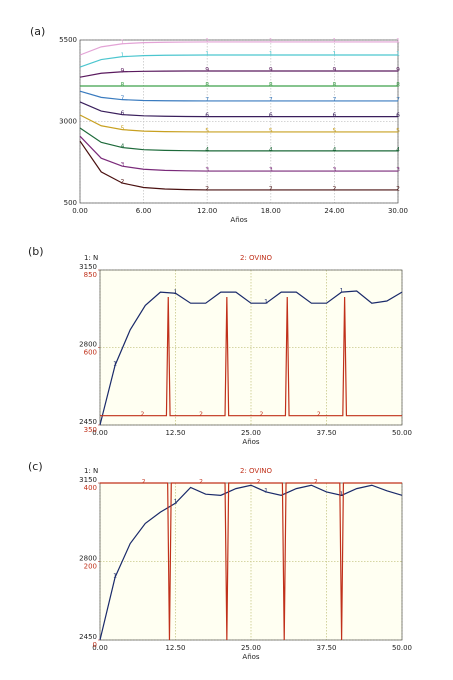  I want to click on y-tick-label: 2450, so click(88, 422).